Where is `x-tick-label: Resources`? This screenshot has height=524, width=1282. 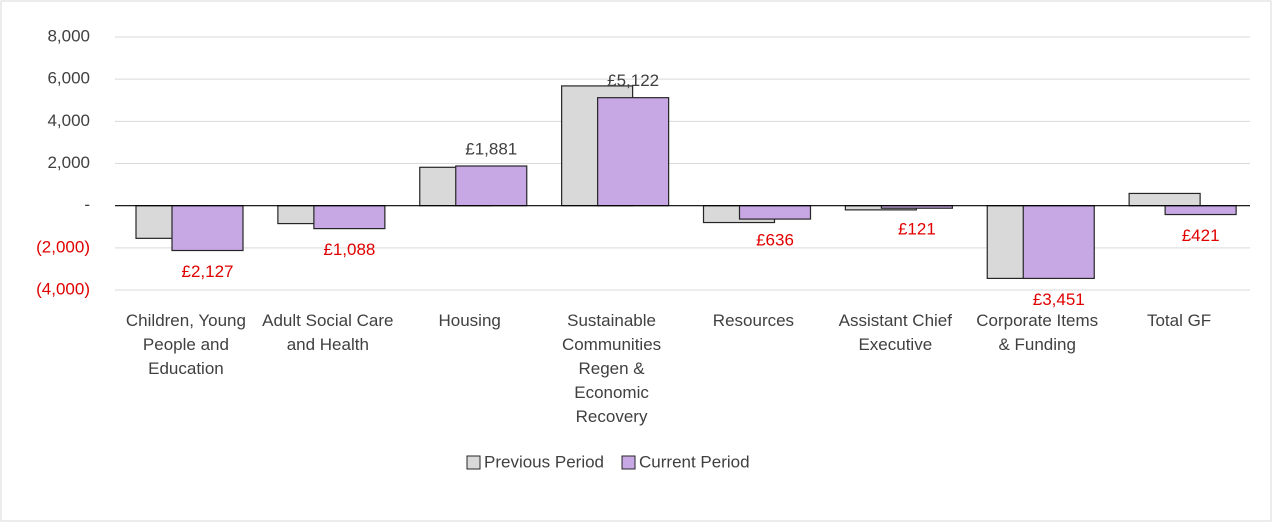 x-tick-label: Resources is located at coordinates (753, 320).